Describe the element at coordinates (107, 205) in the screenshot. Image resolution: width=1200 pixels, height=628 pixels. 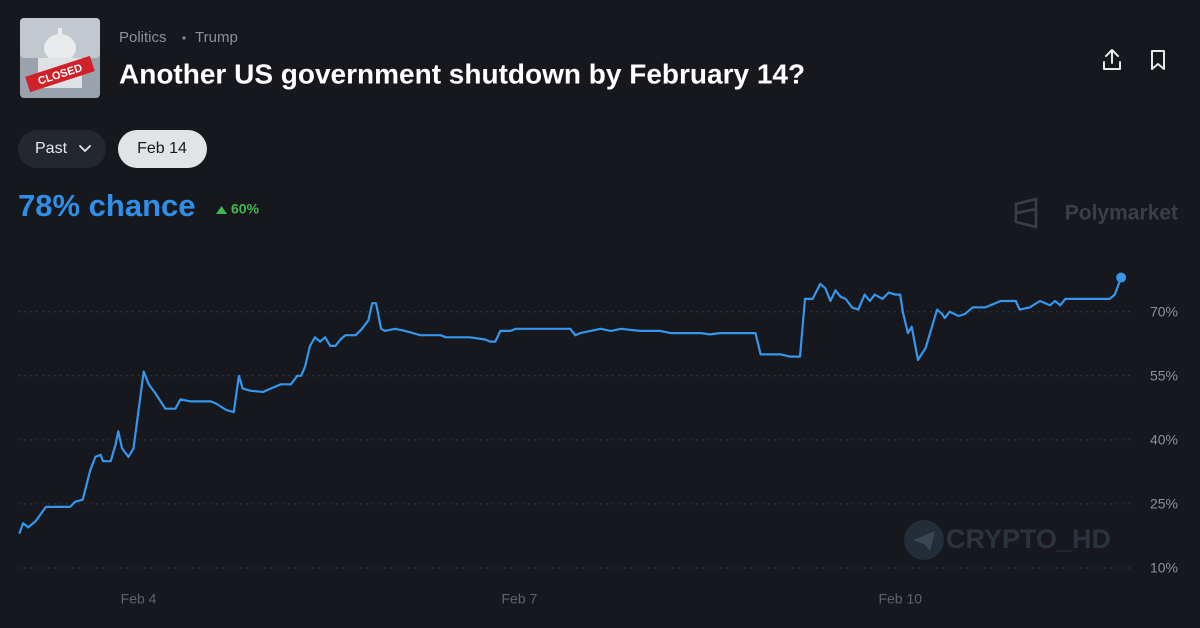
I see `chance: 78% chance` at that location.